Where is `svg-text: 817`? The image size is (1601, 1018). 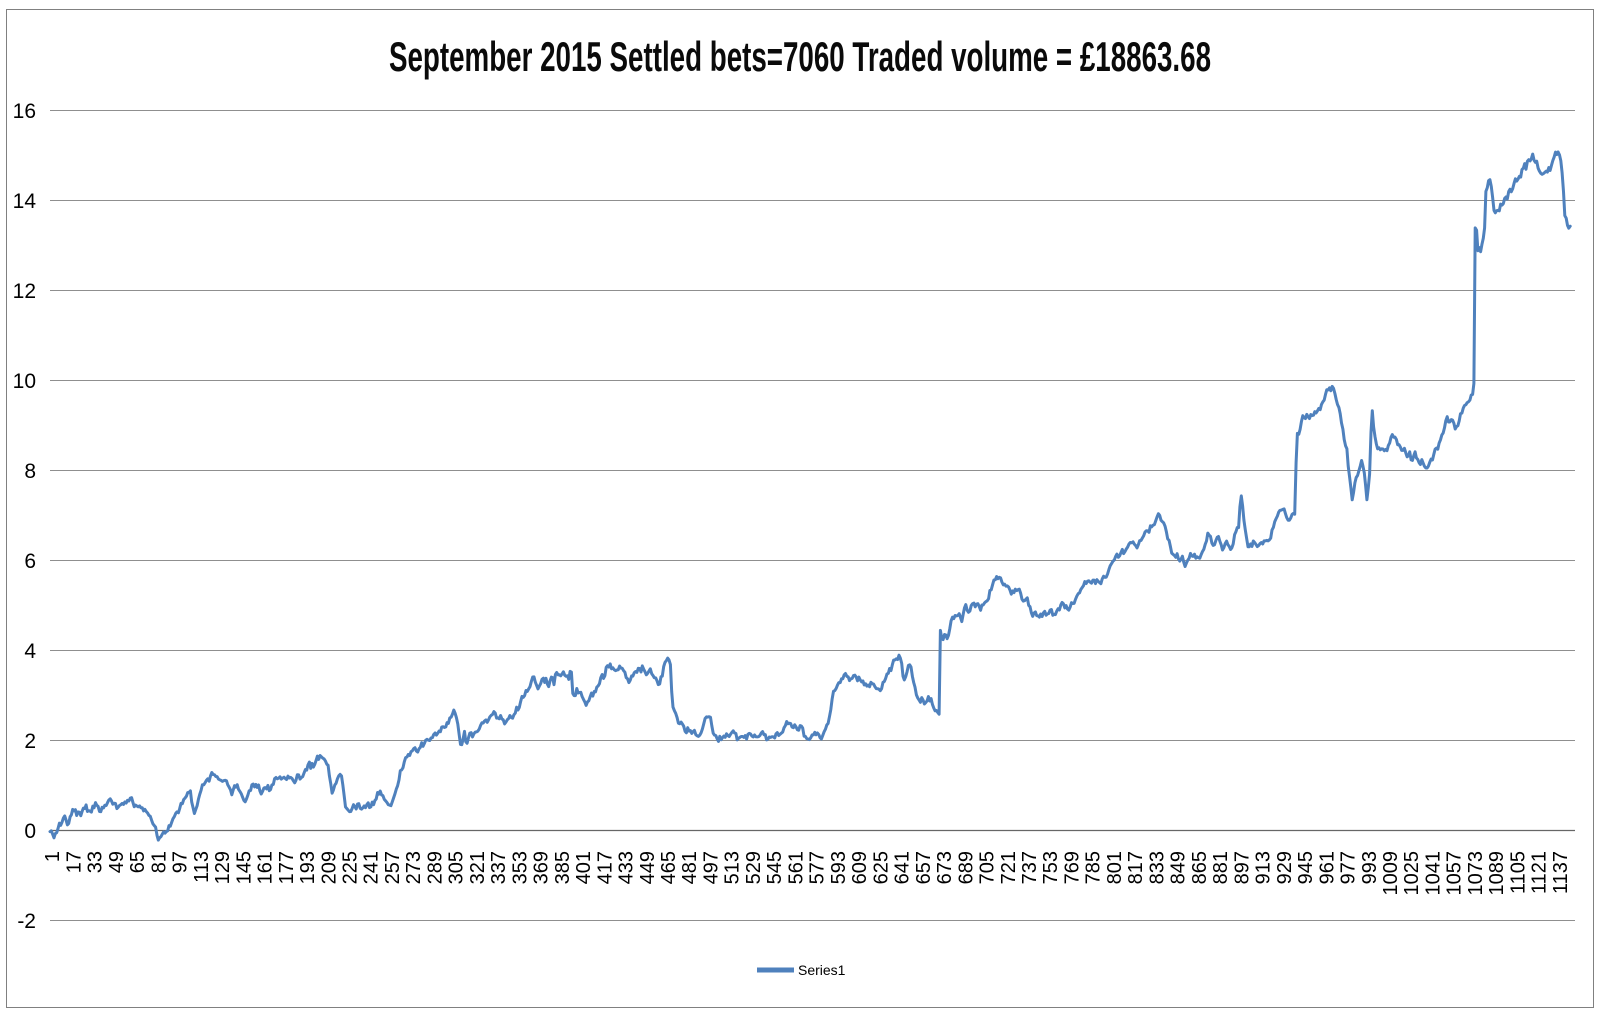
svg-text: 817 is located at coordinates (1136, 867).